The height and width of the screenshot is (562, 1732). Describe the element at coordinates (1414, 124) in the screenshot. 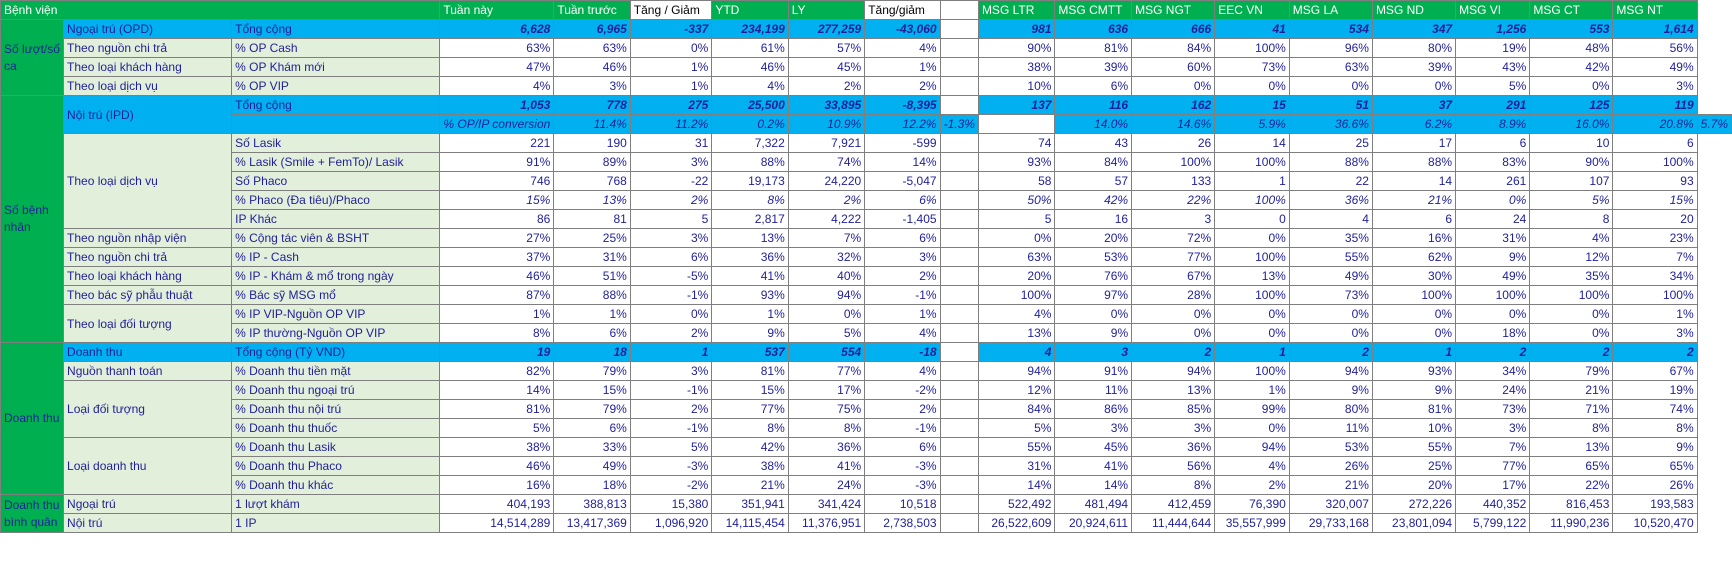

I see `branch-value: 6.2%` at that location.